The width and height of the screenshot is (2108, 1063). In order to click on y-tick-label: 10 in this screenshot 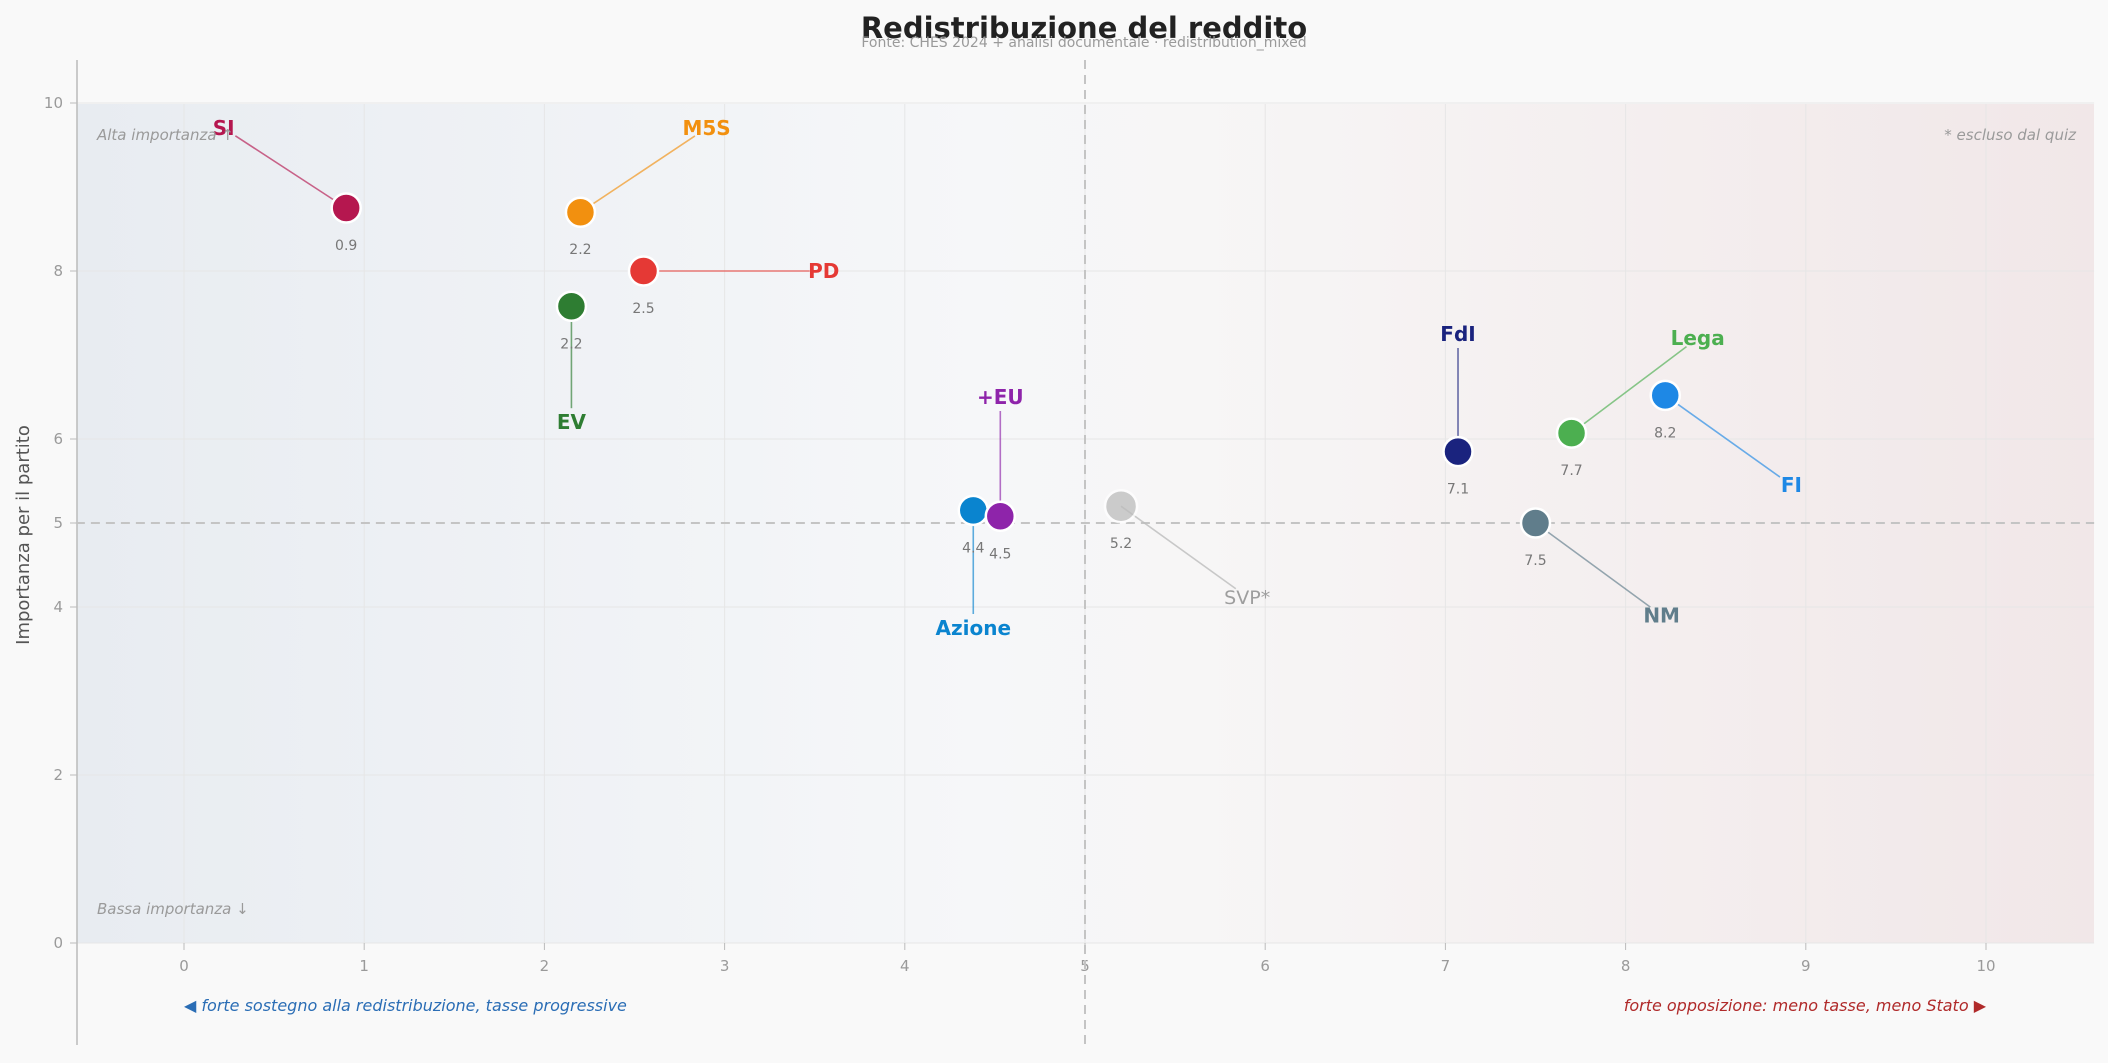, I will do `click(53, 103)`.